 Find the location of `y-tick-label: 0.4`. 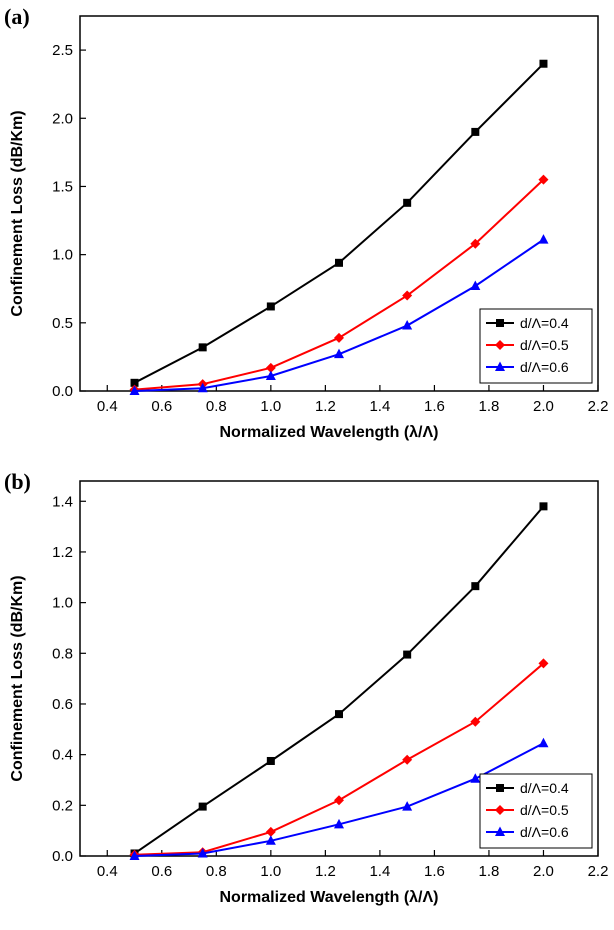

y-tick-label: 0.4 is located at coordinates (62, 755).